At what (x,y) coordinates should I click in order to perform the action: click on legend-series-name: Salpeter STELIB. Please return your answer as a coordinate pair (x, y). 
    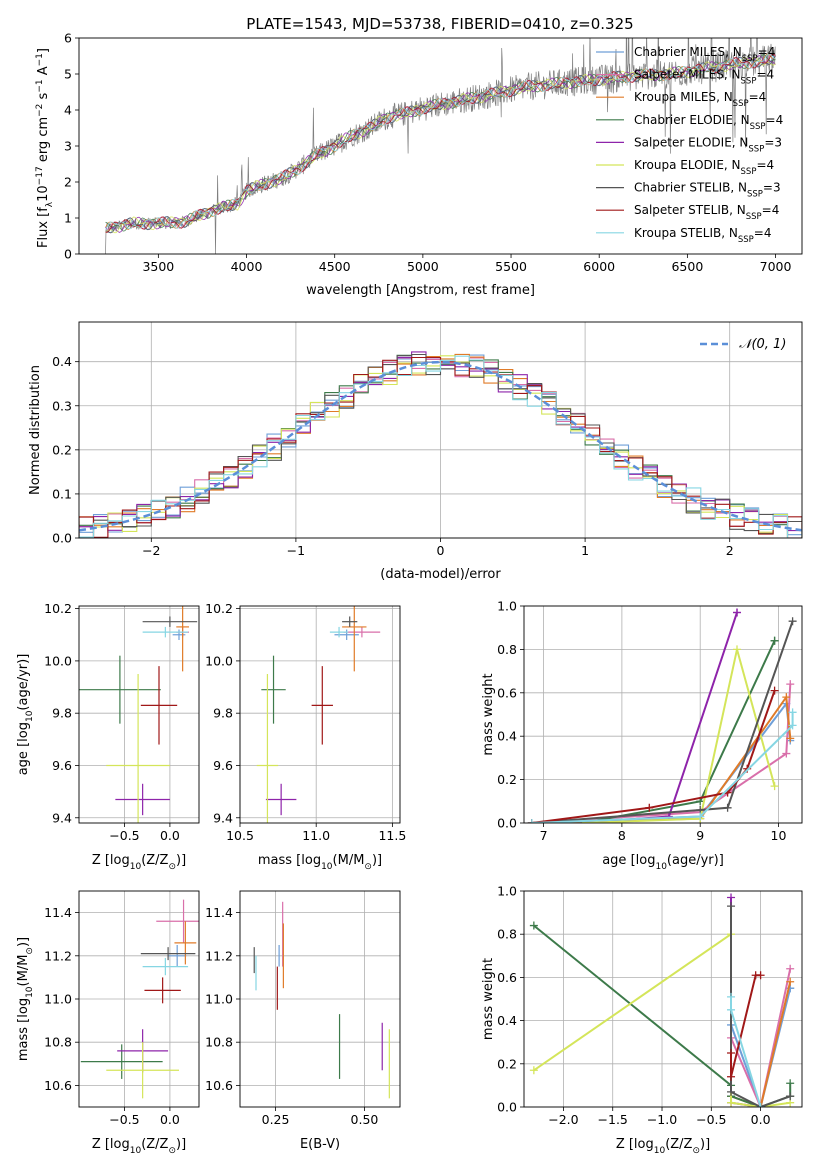
    Looking at the image, I should click on (681, 210).